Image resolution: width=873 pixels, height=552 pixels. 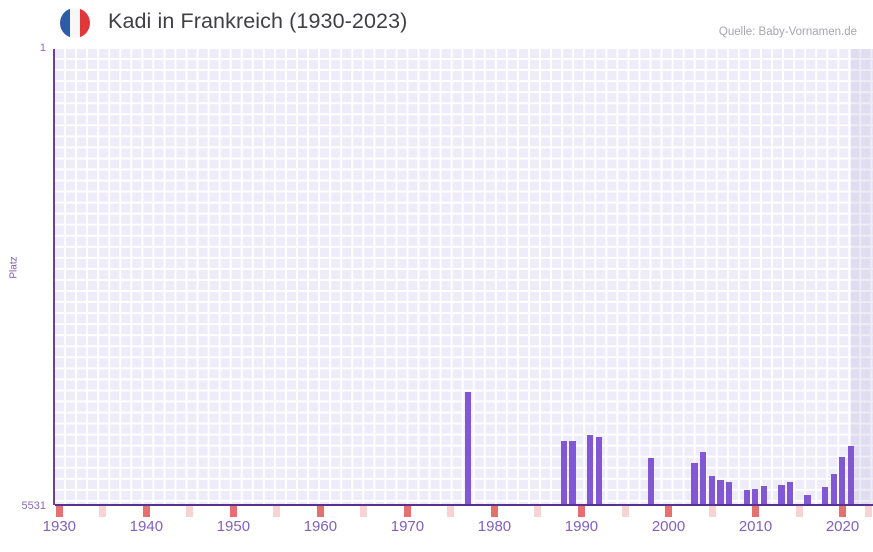 I want to click on bar-1977, so click(x=468, y=448).